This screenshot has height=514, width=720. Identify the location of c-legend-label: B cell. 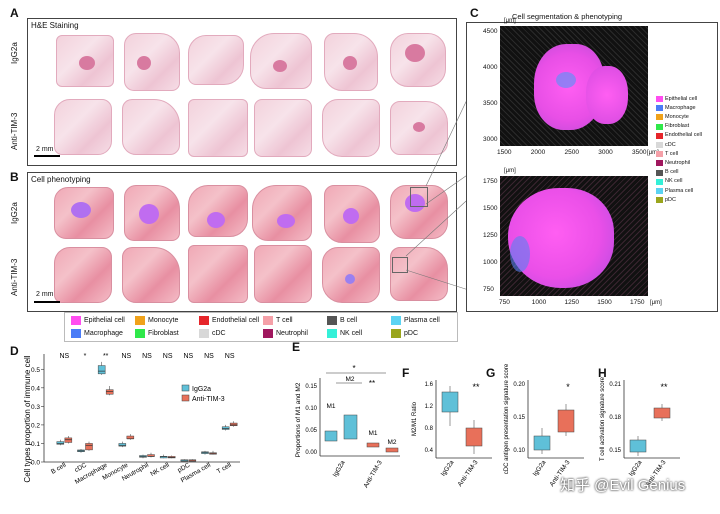
(672, 172).